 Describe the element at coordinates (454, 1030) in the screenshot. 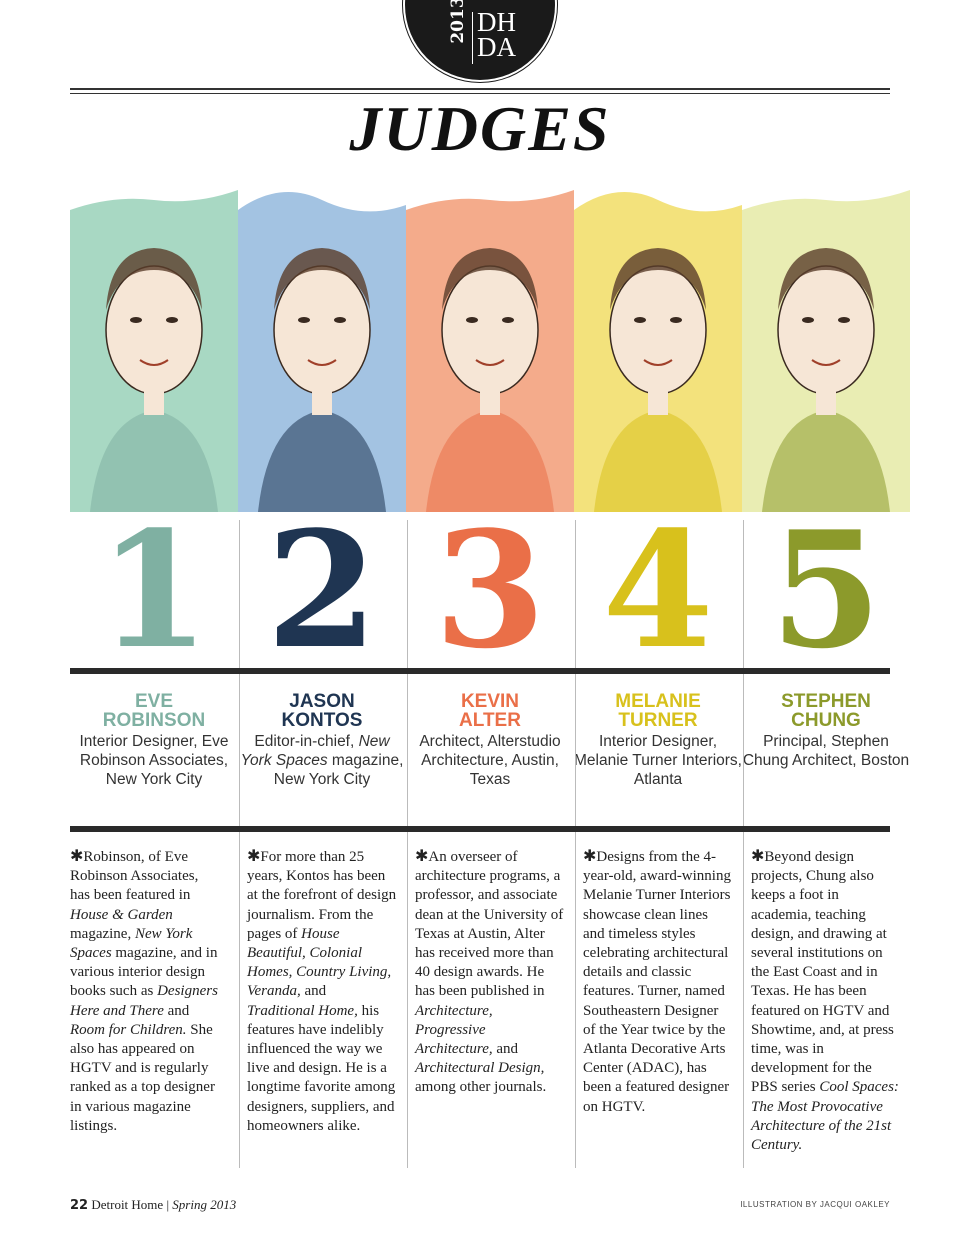

I see `italic-title: Architecture, Progressive Architecture,` at that location.